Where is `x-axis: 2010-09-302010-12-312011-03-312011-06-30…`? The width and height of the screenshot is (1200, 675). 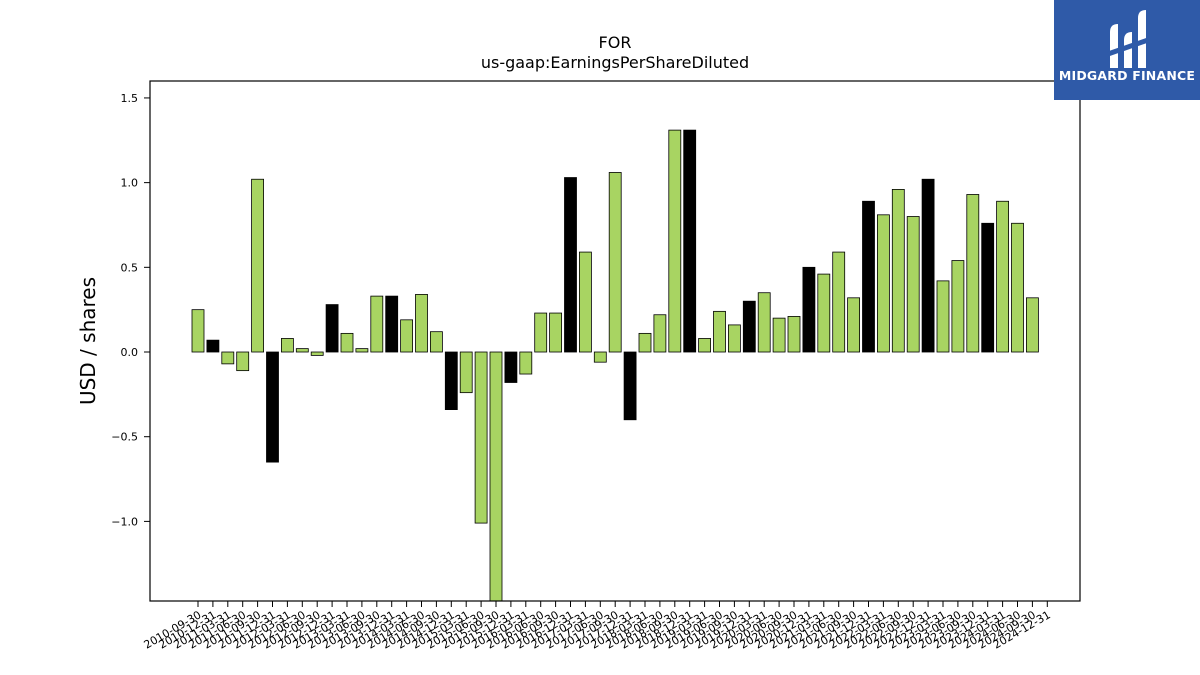 x-axis: 2010-09-302010-12-312011-03-312011-06-30… is located at coordinates (597, 626).